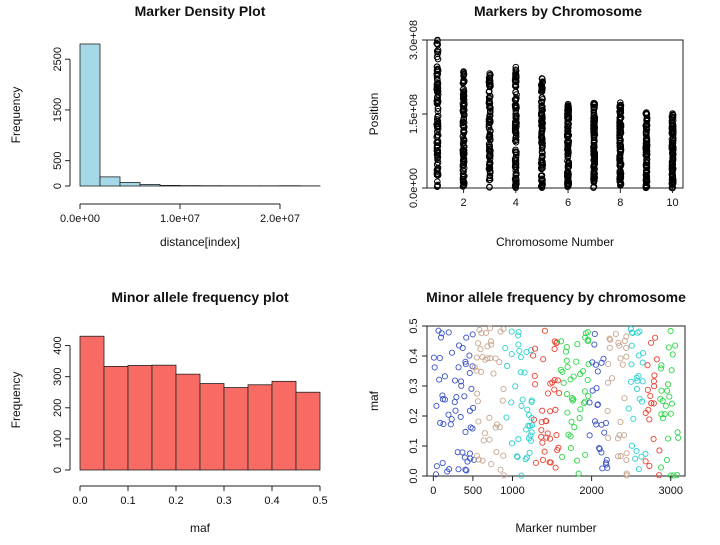 The image size is (720, 545). What do you see at coordinates (414, 475) in the screenshot?
I see `y-tick-label: 0.0` at bounding box center [414, 475].